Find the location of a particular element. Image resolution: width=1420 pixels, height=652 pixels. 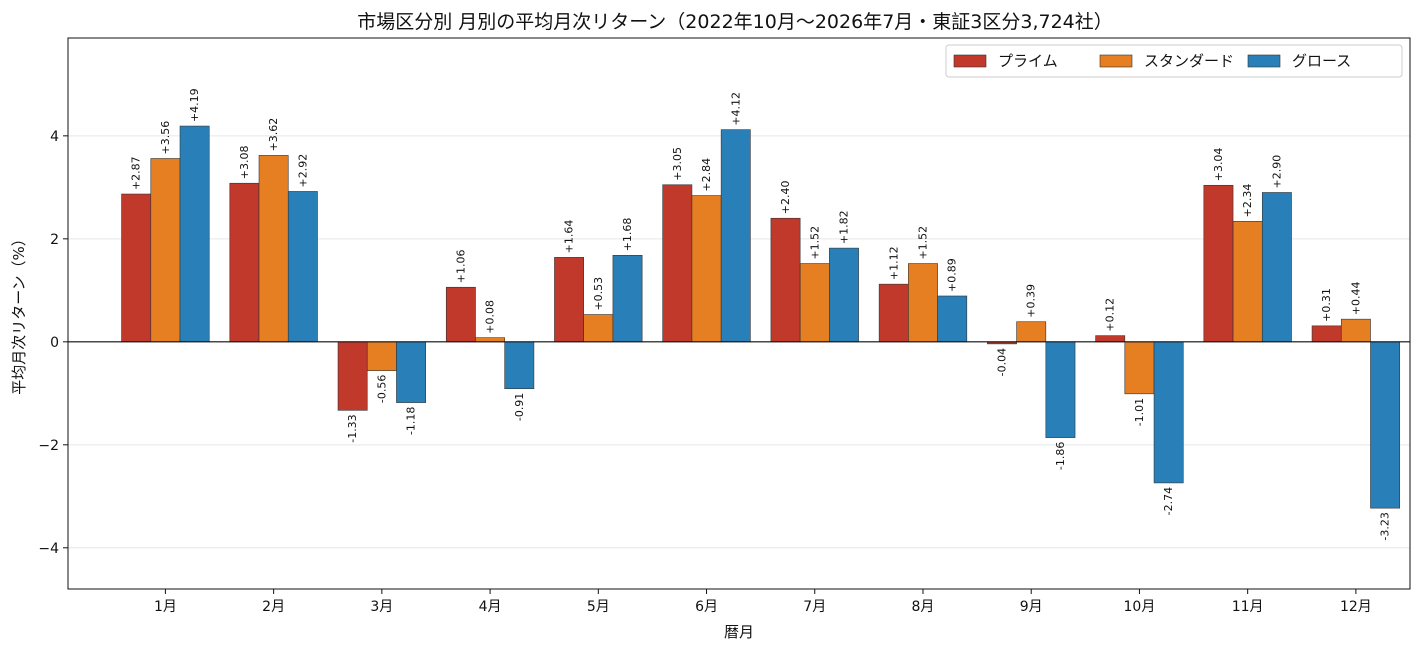

data-label: +3.56 is located at coordinates (165, 138).